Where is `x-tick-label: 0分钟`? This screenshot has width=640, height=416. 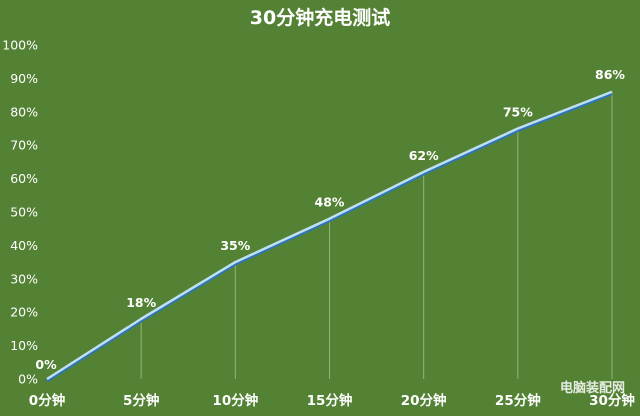 x-tick-label: 0分钟 is located at coordinates (47, 400).